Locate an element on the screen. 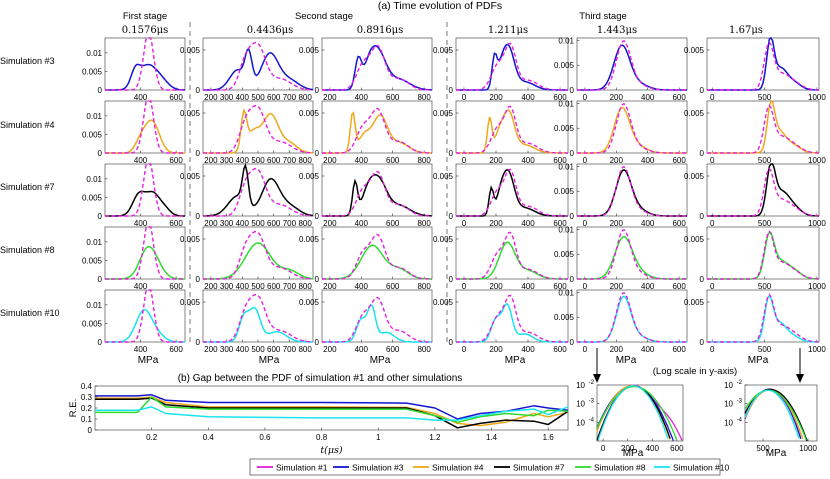 This screenshot has height=479, width=830. pdf-panel-r5-c2: 200 300 400 500 600 700 800 0 0.005 is located at coordinates (247, 321).